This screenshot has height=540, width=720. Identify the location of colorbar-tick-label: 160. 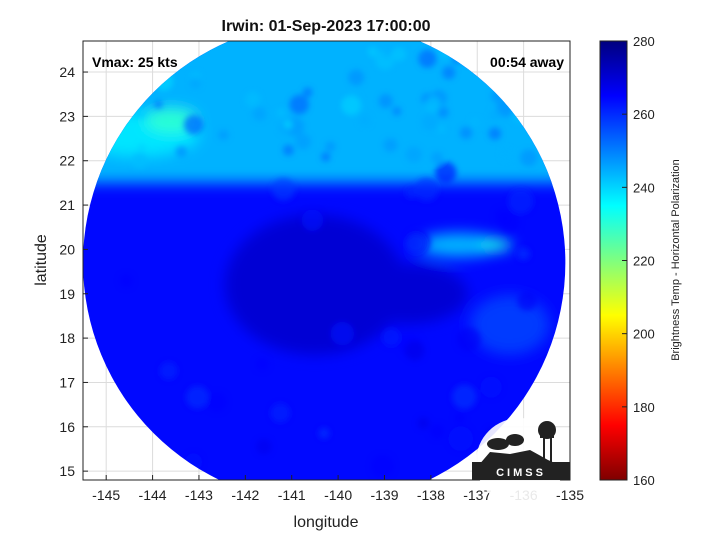
(644, 480).